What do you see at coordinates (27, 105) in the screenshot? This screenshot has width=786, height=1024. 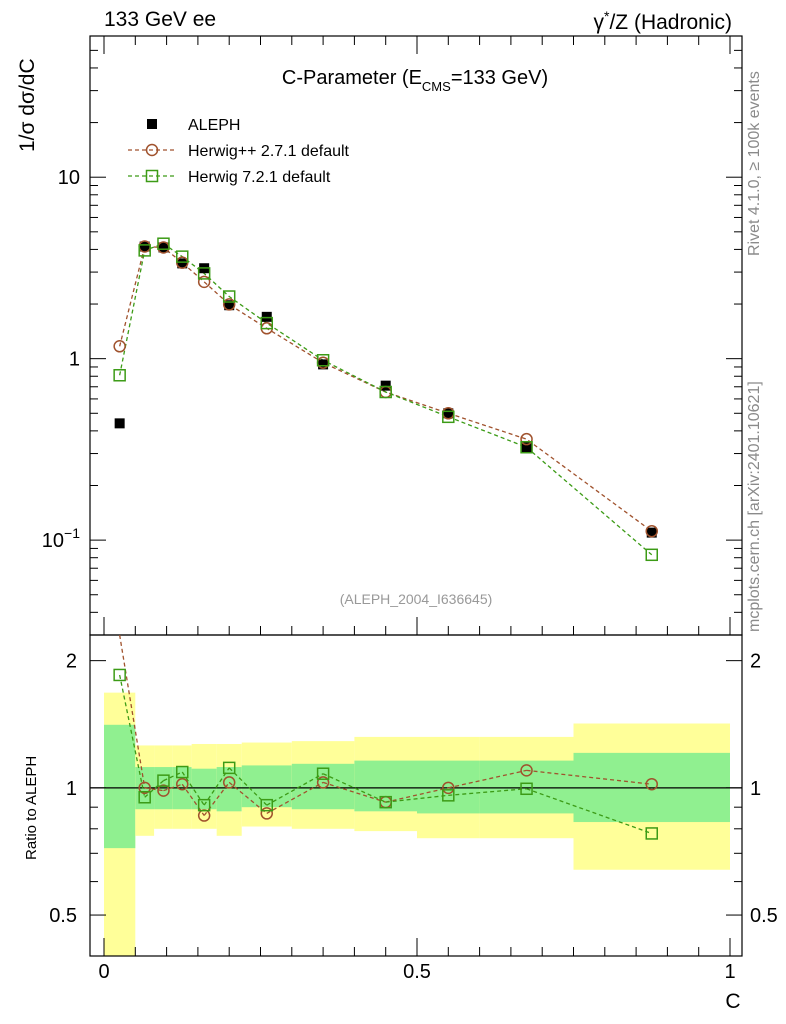 I see `y-axis-label-top: 1/σ dσ/dC` at bounding box center [27, 105].